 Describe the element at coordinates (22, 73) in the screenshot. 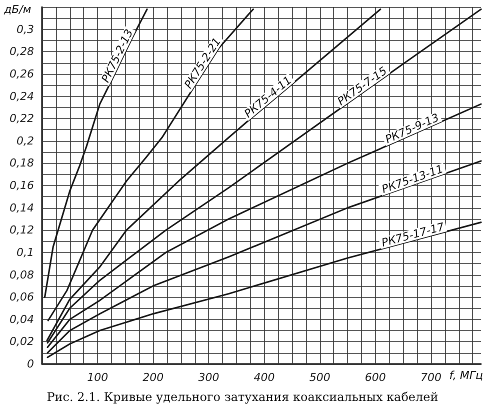

I see `y-tick-label: 0,26` at that location.